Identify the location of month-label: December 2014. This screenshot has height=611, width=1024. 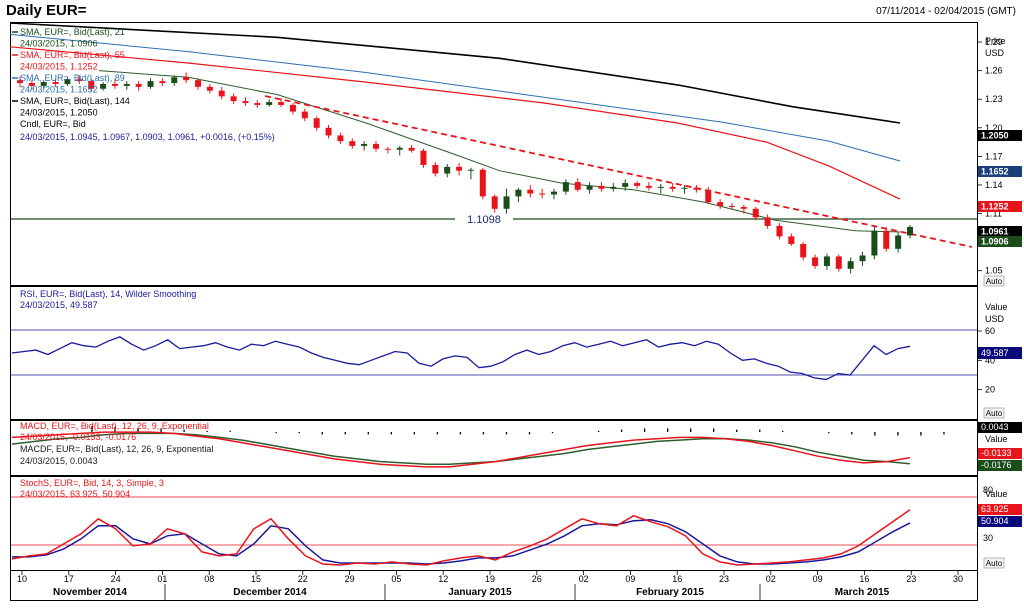
(270, 592).